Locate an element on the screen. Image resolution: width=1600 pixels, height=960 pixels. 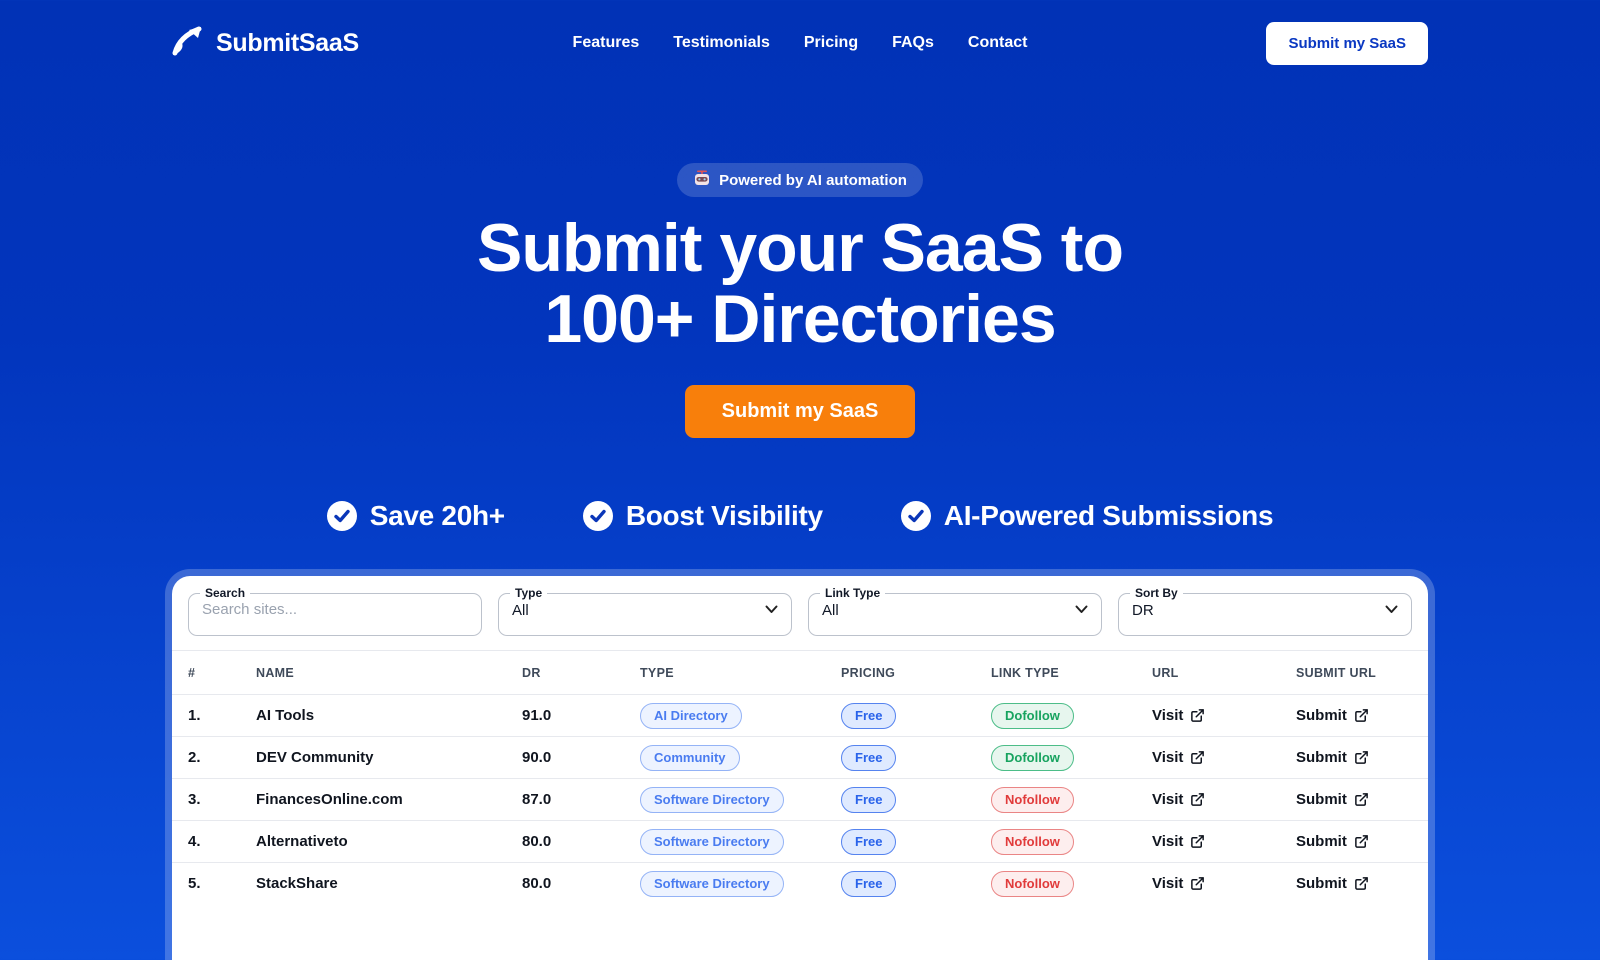
sort-by-select-value: DR is located at coordinates (1143, 610).